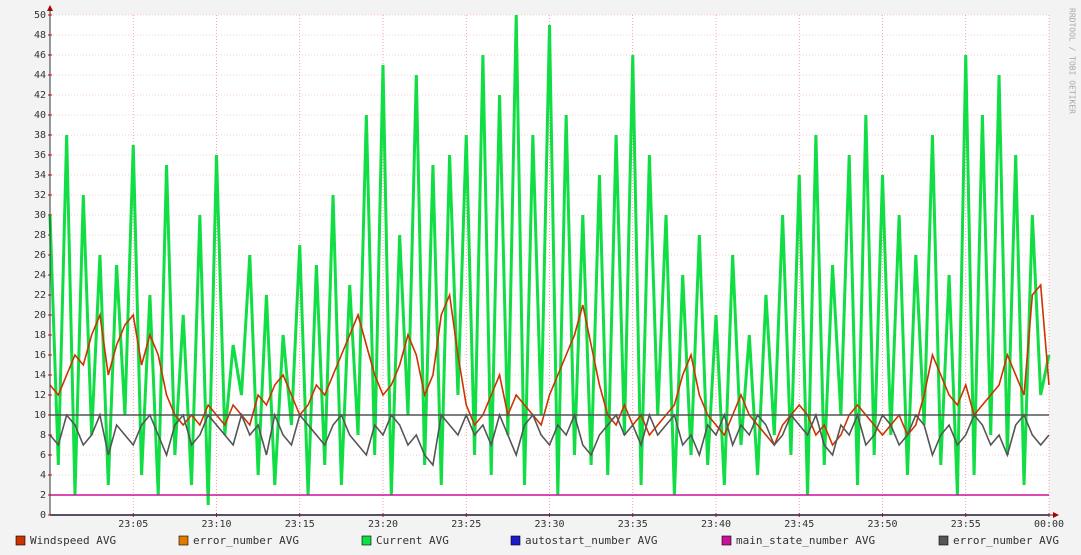 The image size is (1081, 555). Describe the element at coordinates (40, 115) in the screenshot. I see `y-tick-label: 40` at that location.